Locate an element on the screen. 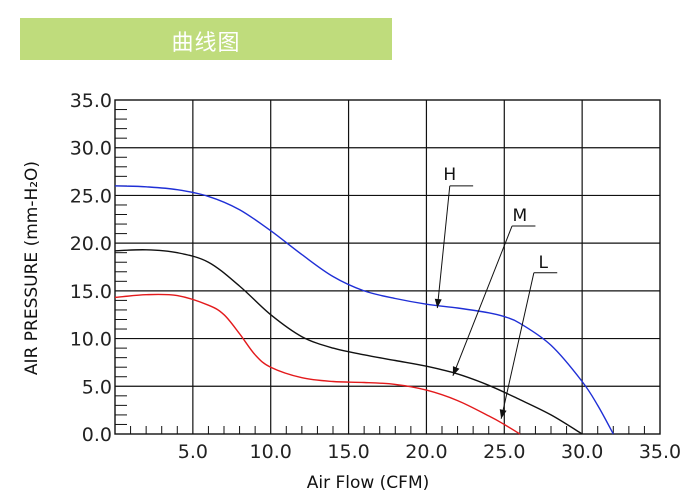 The image size is (699, 500). y-tick-label: 25.0 is located at coordinates (91, 196).